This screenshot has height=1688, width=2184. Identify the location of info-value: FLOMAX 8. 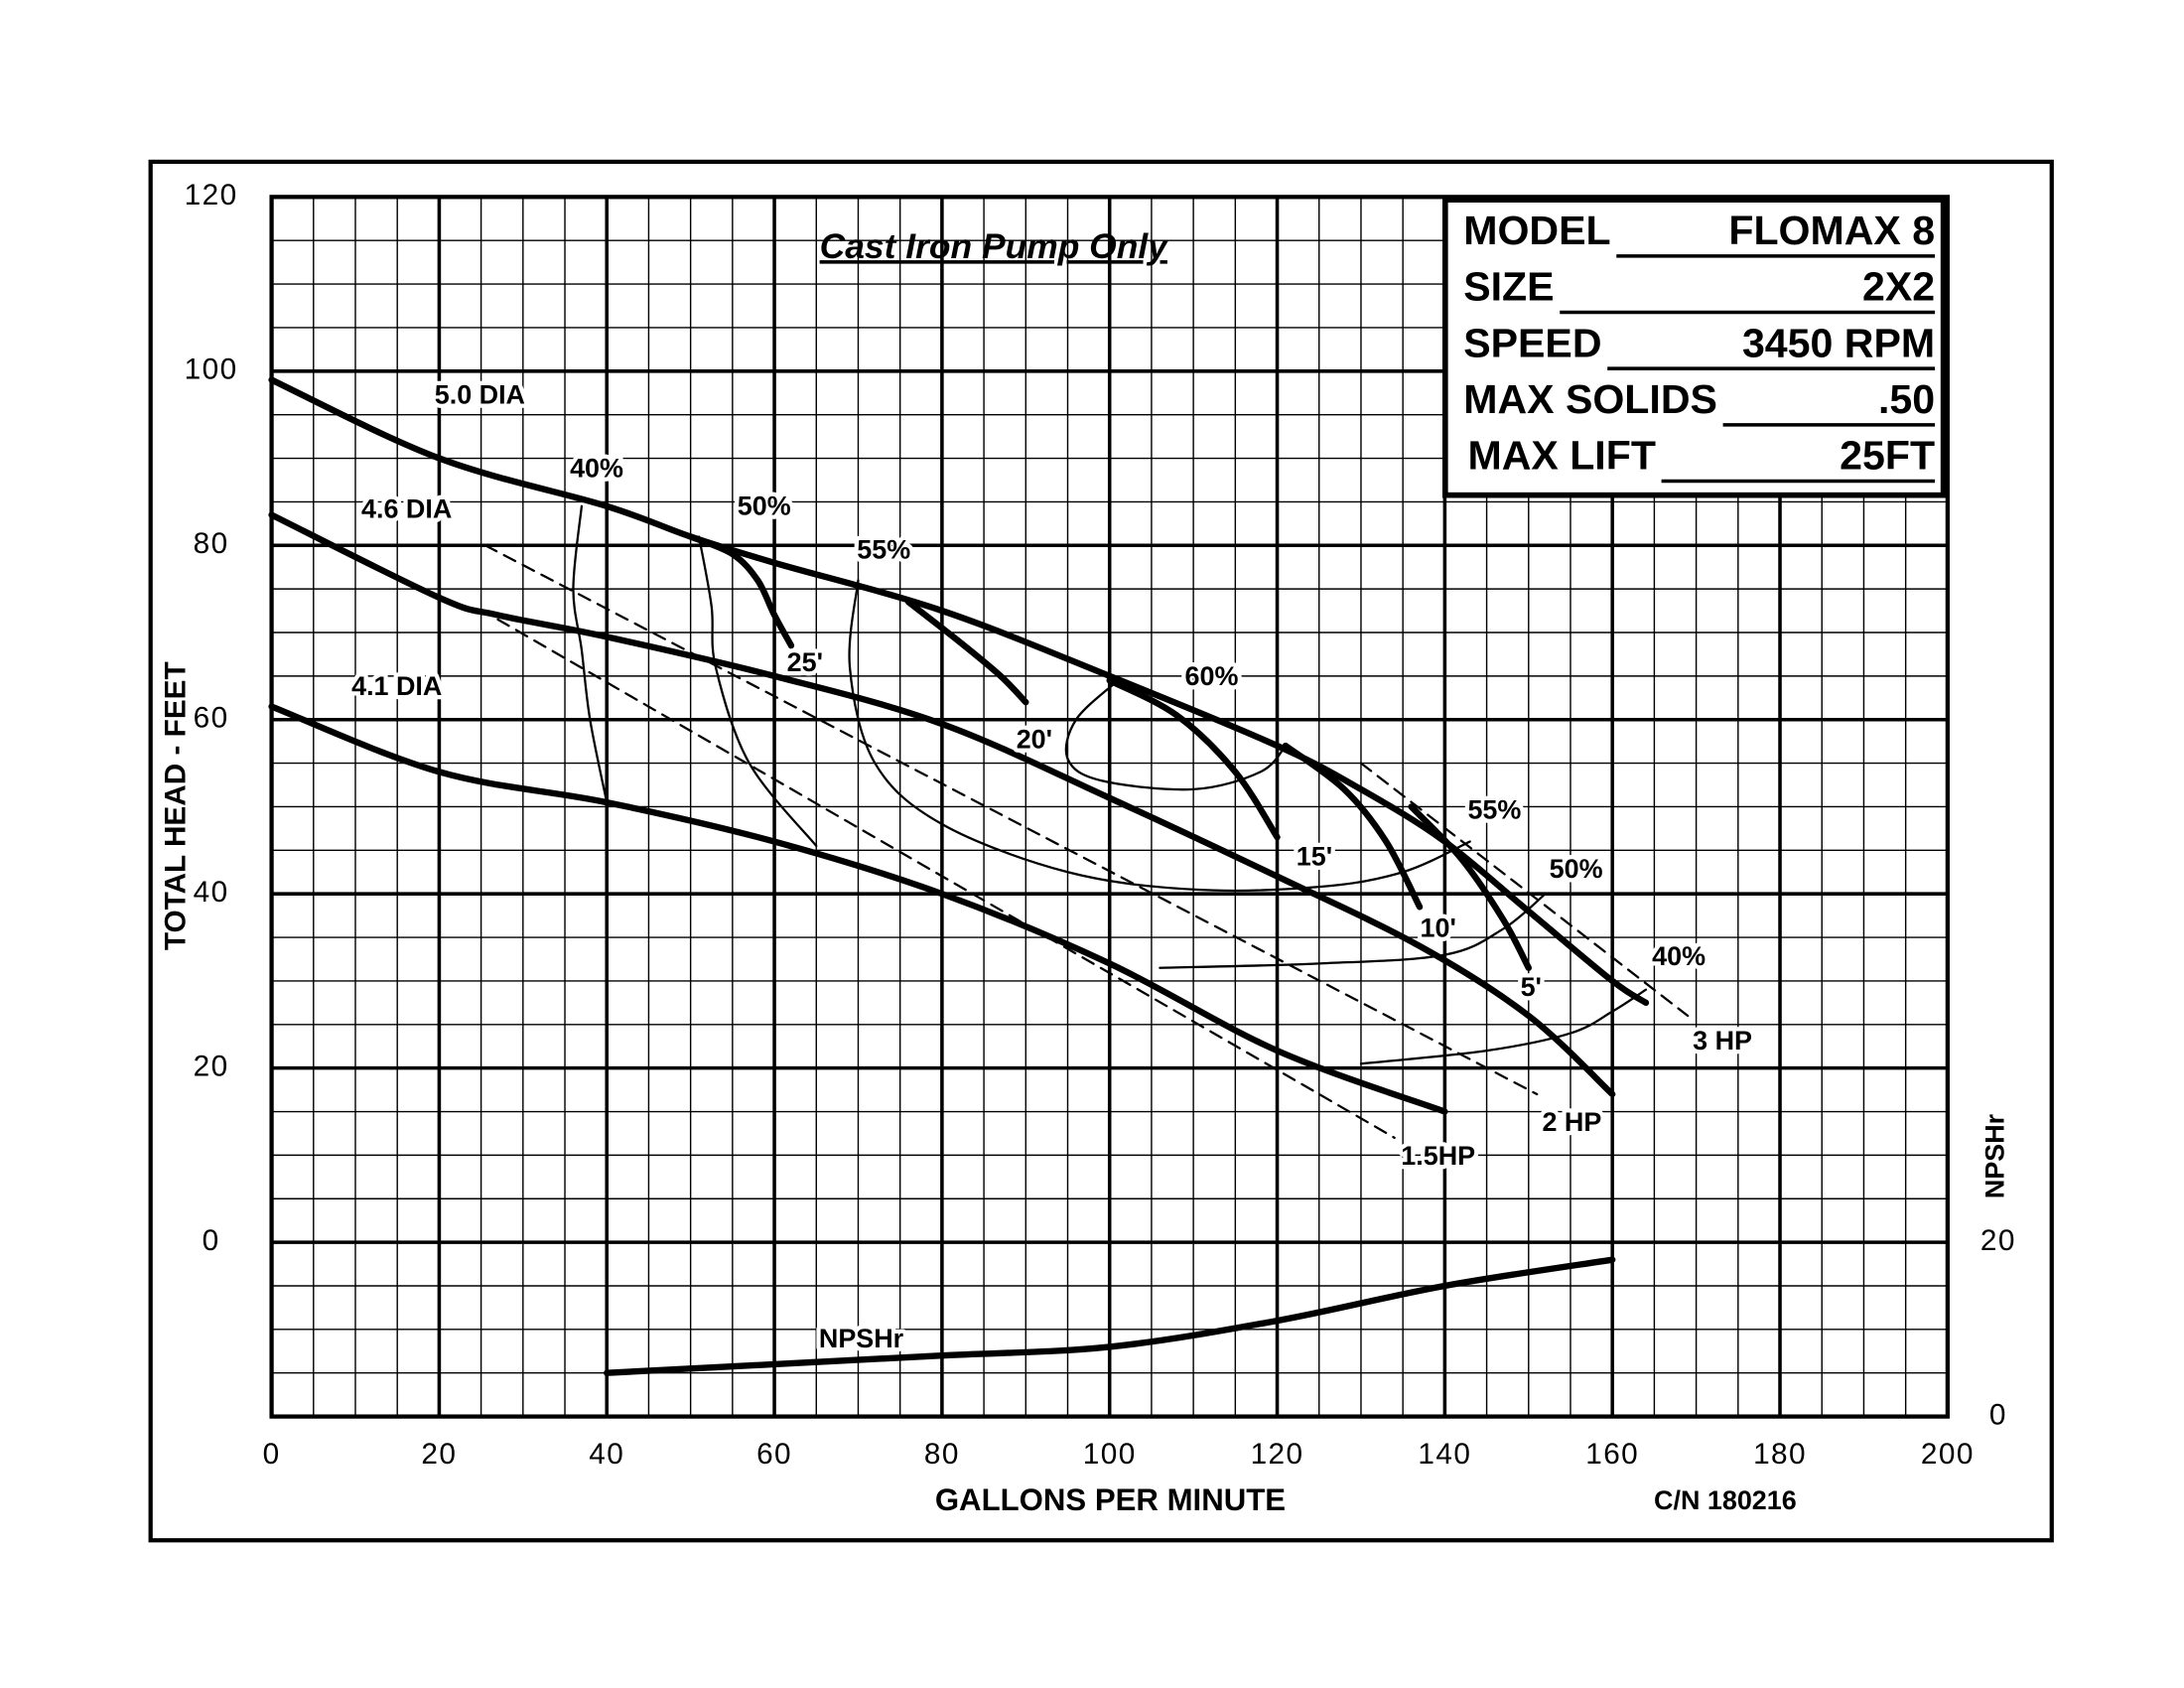
(1831, 230).